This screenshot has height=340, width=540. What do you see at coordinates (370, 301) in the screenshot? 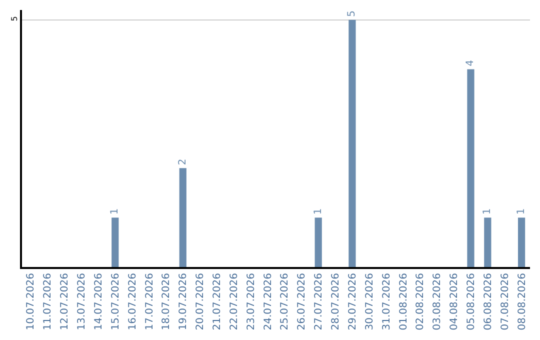
I see `x-tick-label: 30.07.2026` at bounding box center [370, 301].